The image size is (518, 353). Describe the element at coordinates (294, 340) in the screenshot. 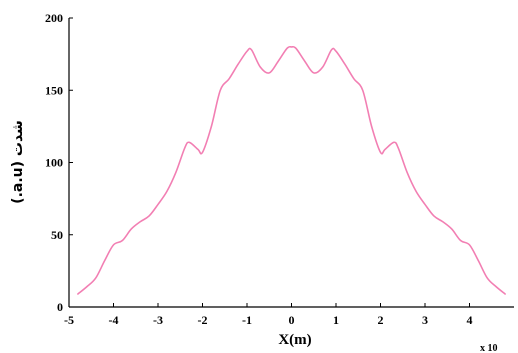

I see `x-axis-label: X(m)` at that location.